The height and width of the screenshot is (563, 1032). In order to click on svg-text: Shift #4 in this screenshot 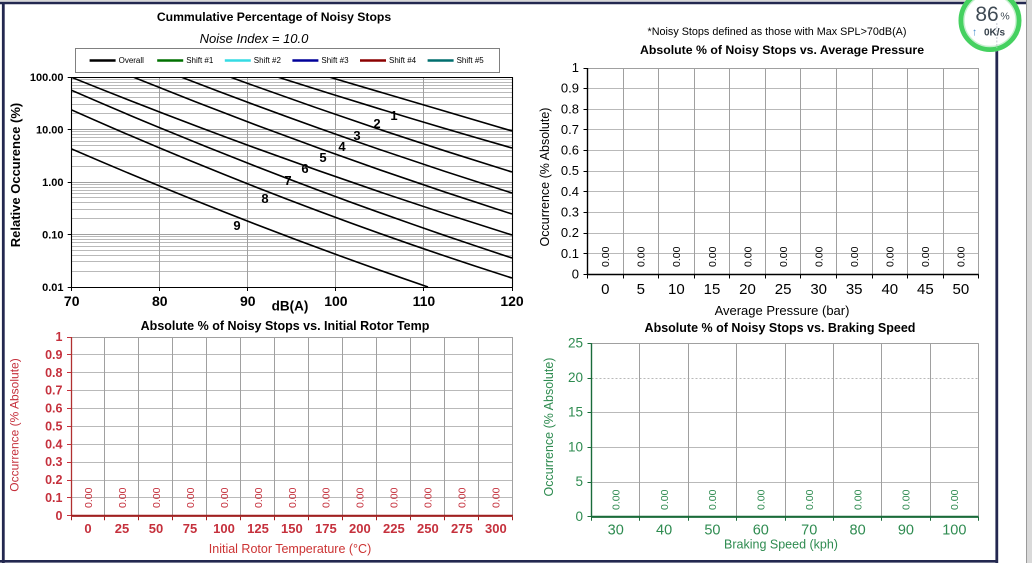, I will do `click(403, 60)`.